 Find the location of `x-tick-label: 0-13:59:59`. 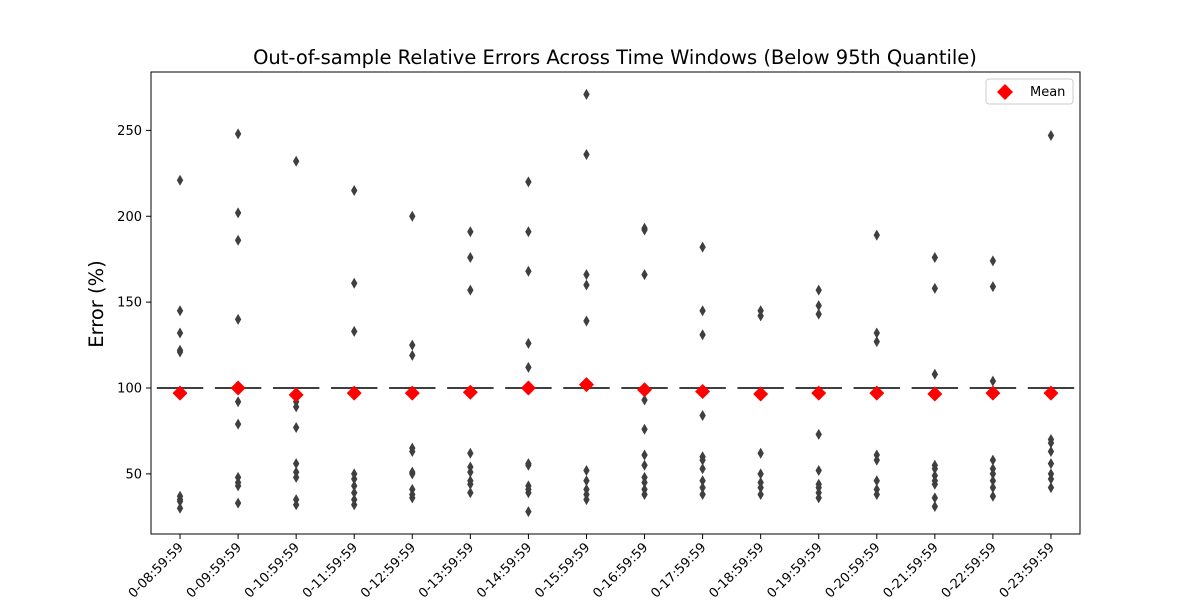

x-tick-label: 0-13:59:59 is located at coordinates (446, 570).